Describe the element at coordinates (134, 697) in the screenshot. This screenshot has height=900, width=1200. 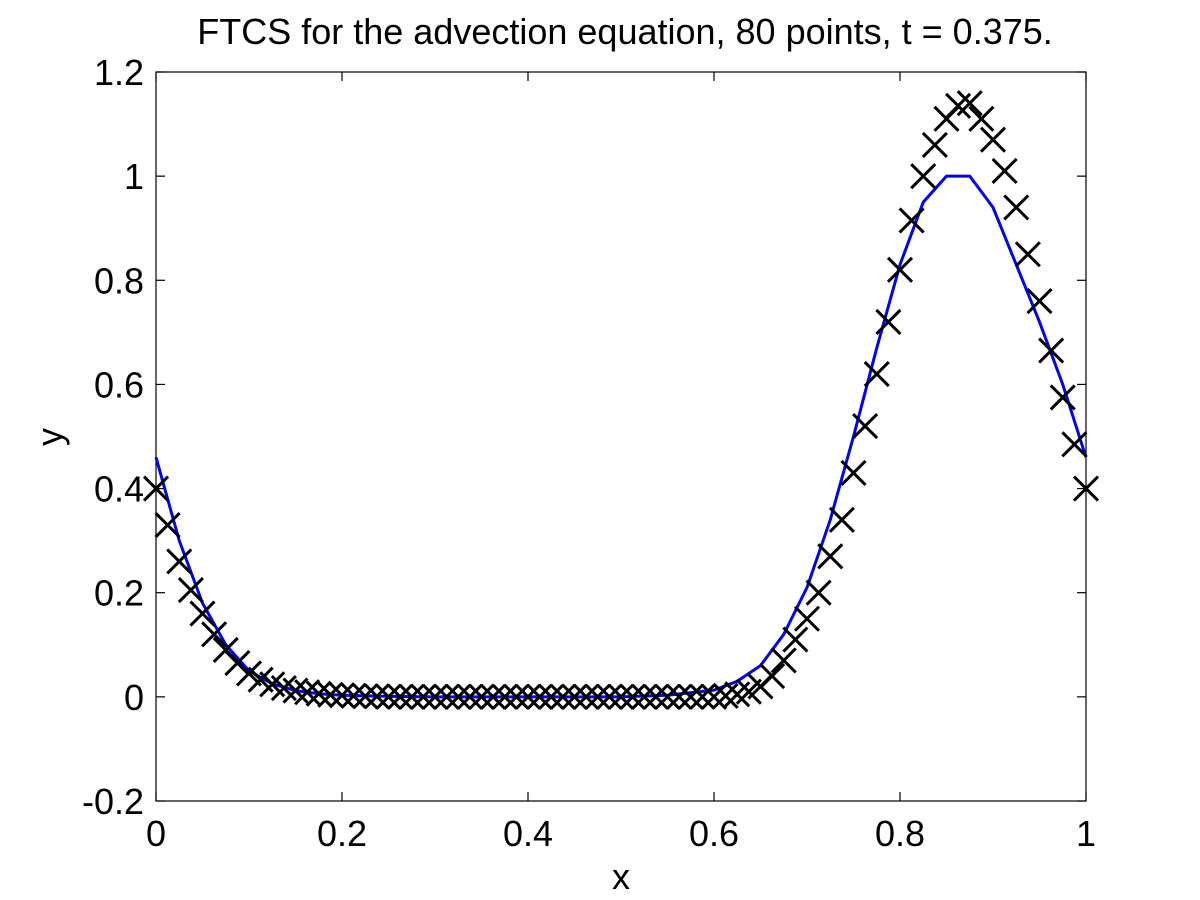
I see `y-tick-label-1: 0` at that location.